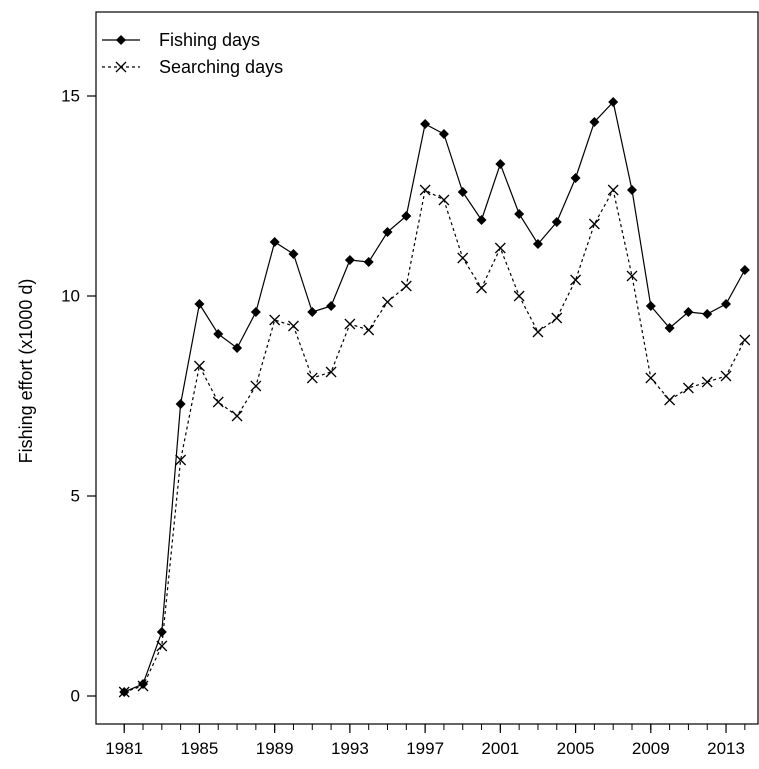 This screenshot has width=759, height=769. What do you see at coordinates (75, 496) in the screenshot?
I see `y-tick-label: 5` at bounding box center [75, 496].